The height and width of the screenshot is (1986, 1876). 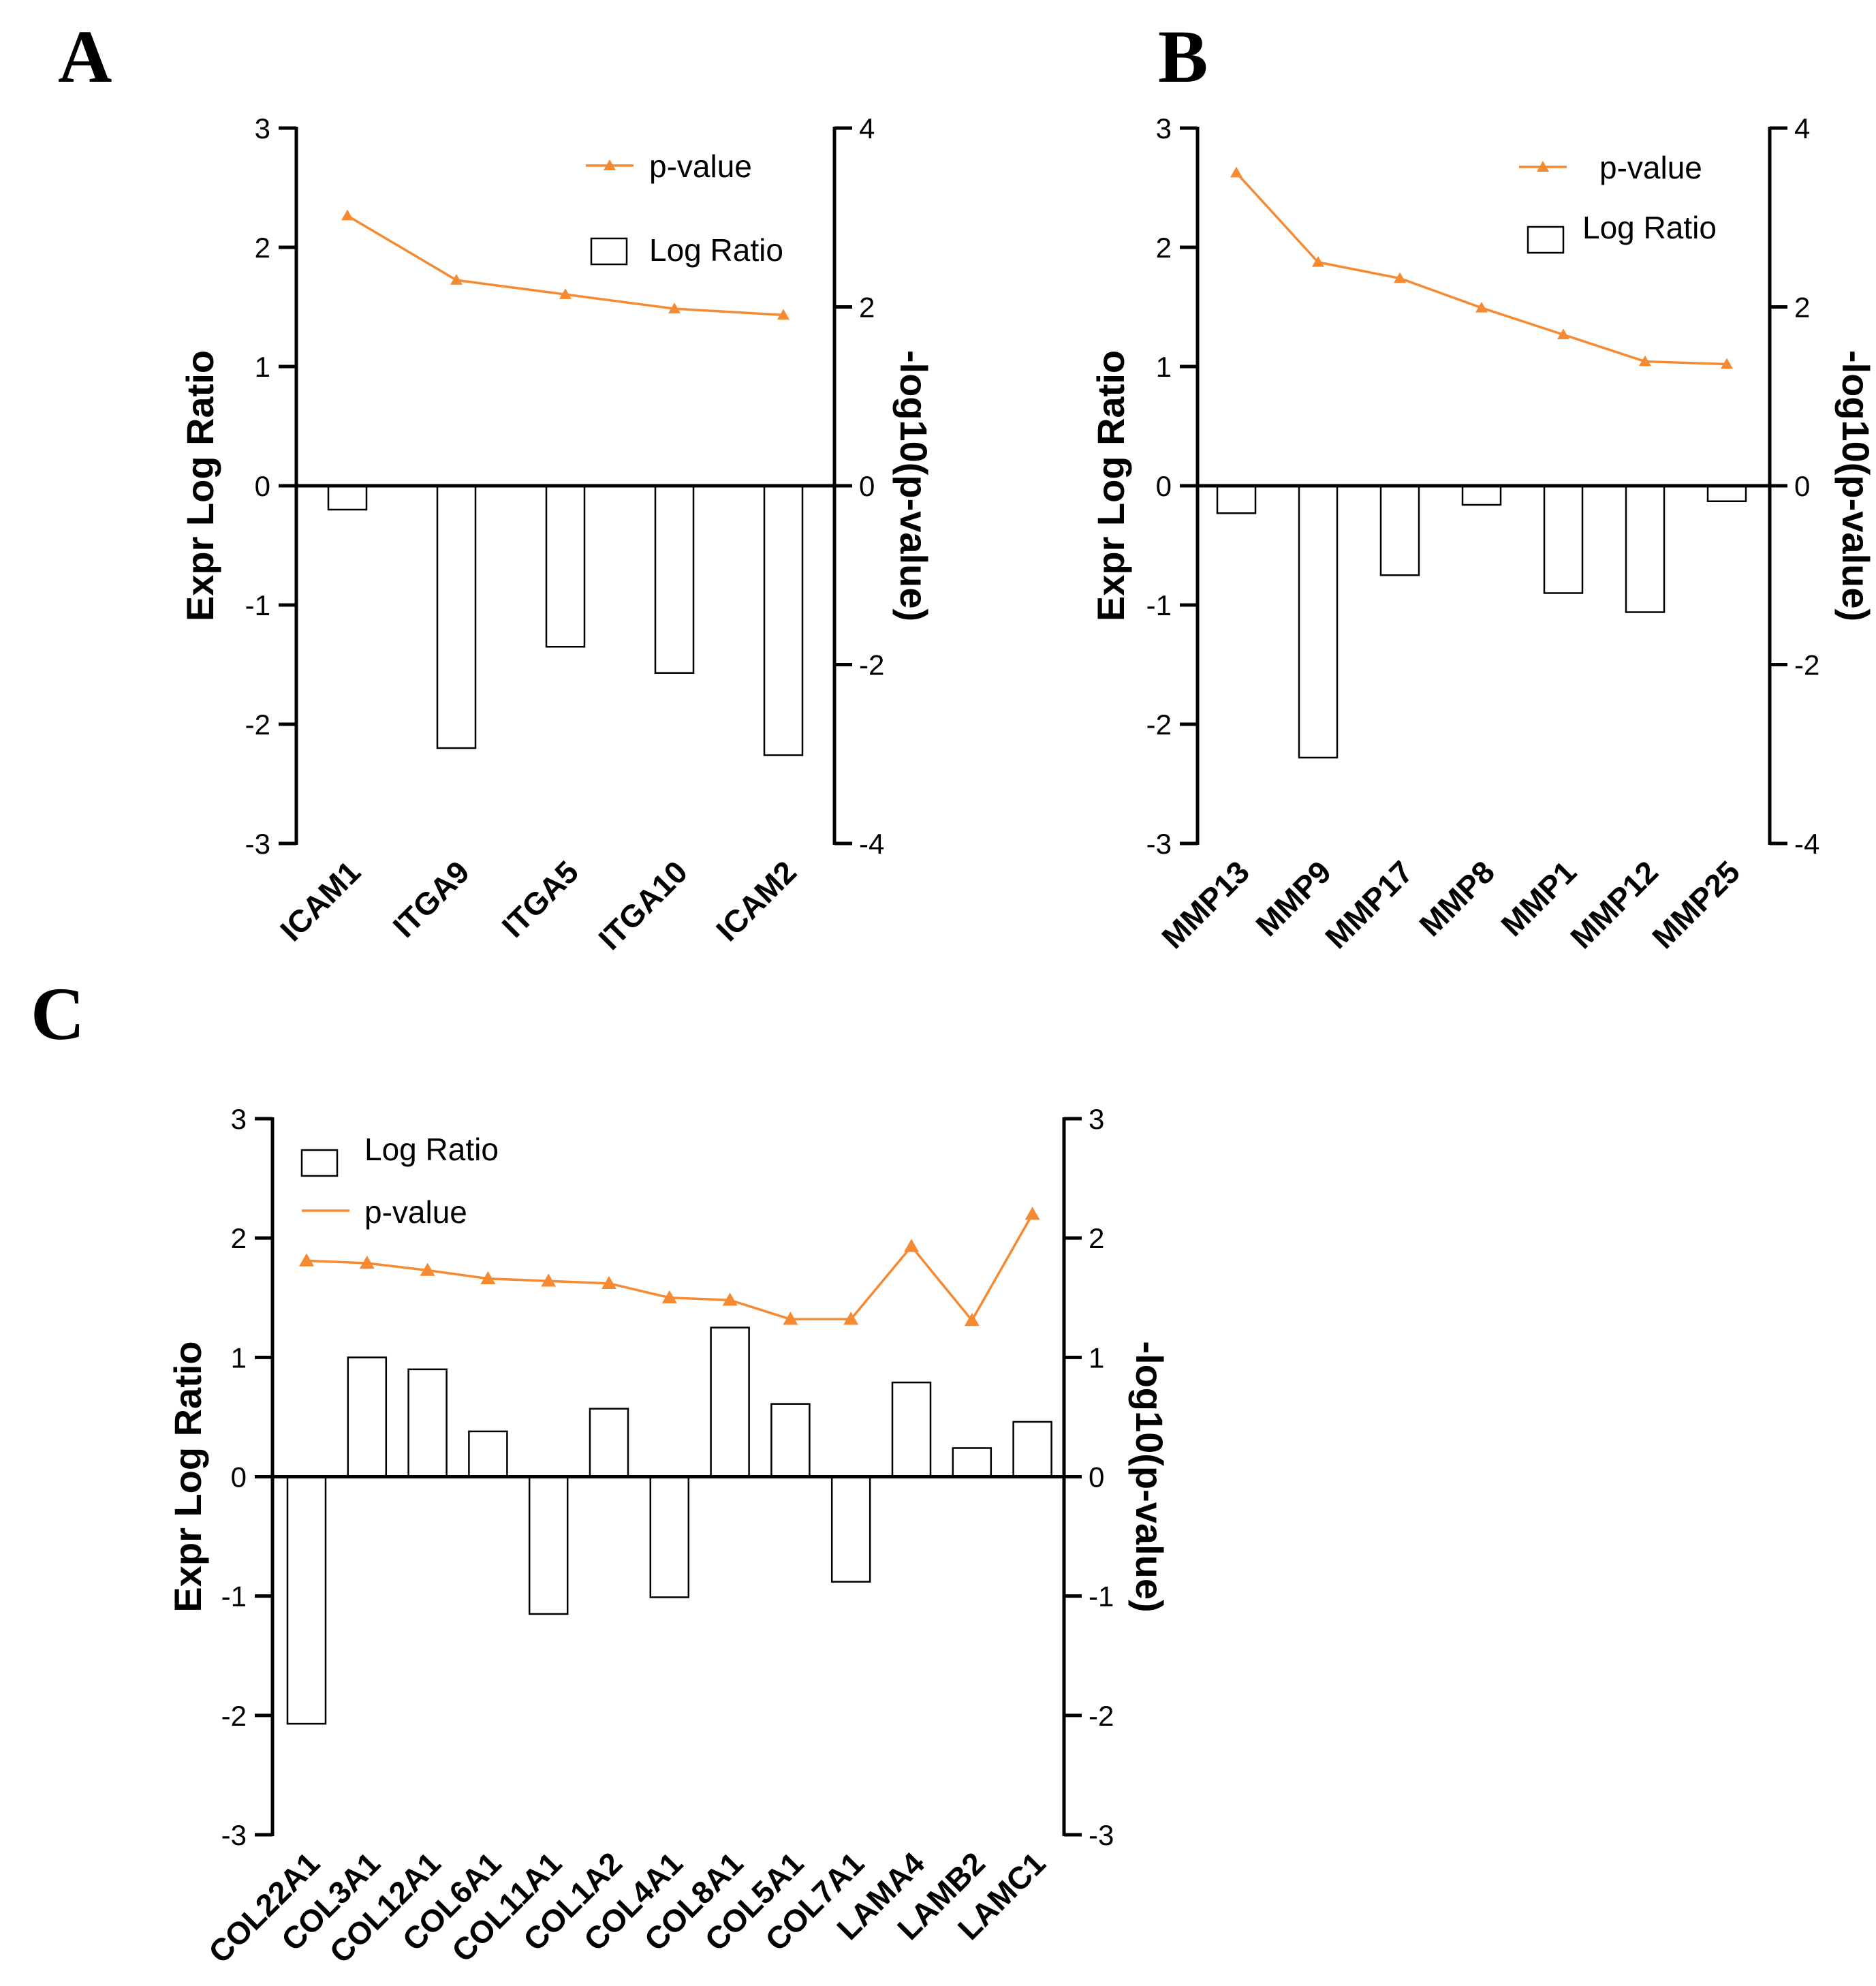 I want to click on right-tick-label: -4, so click(x=1807, y=844).